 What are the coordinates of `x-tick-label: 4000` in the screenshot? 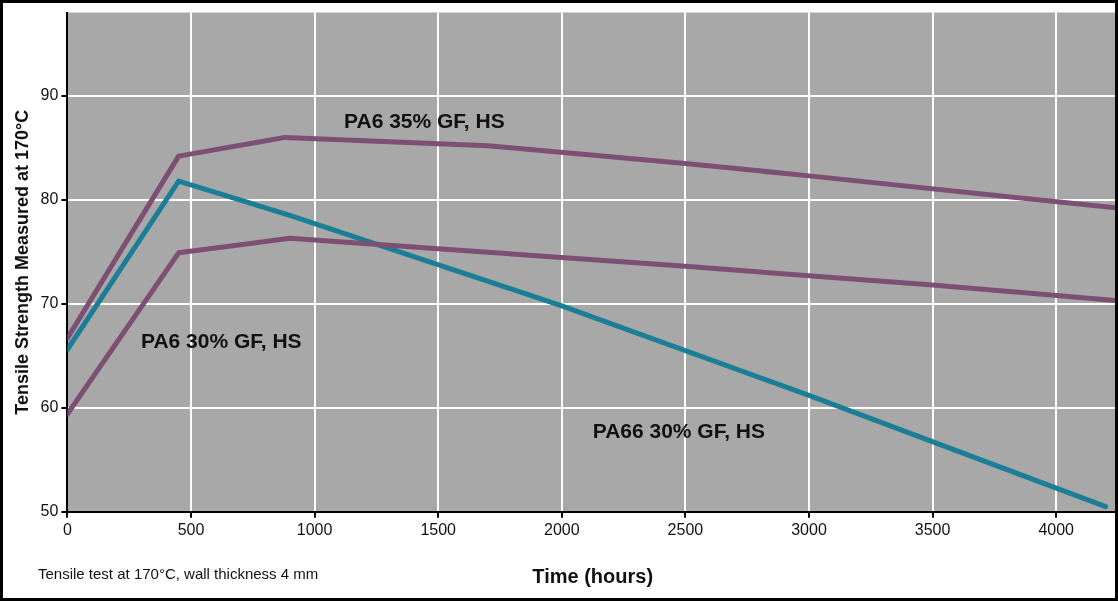 It's located at (1056, 529).